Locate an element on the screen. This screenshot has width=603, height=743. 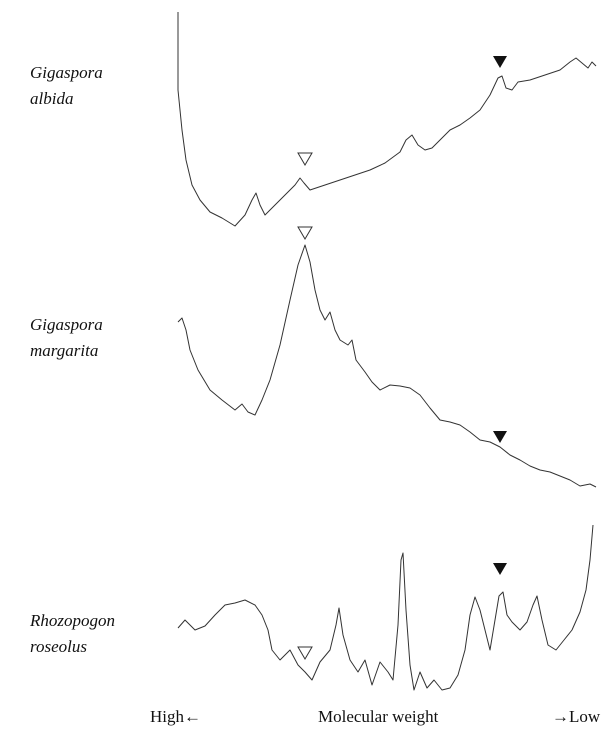
species-label: margarita is located at coordinates (64, 350).